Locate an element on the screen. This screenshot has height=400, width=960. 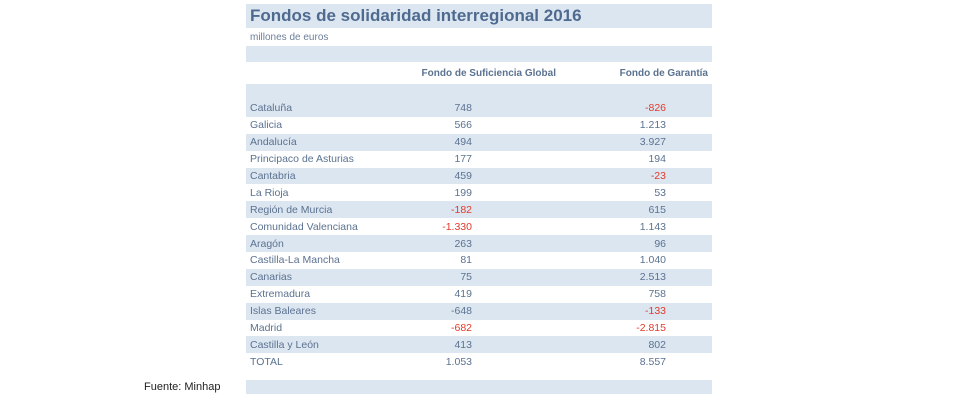
row-region-name: Comunidad Valenciana is located at coordinates (304, 226).